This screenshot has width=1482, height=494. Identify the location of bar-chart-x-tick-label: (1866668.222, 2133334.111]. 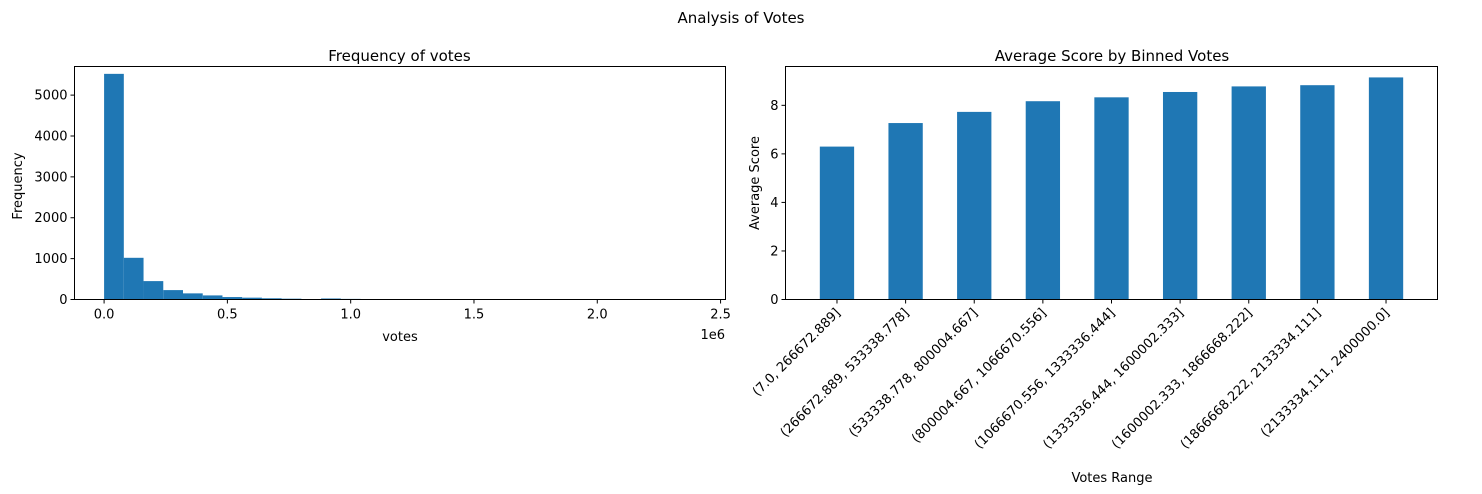
(1251, 379).